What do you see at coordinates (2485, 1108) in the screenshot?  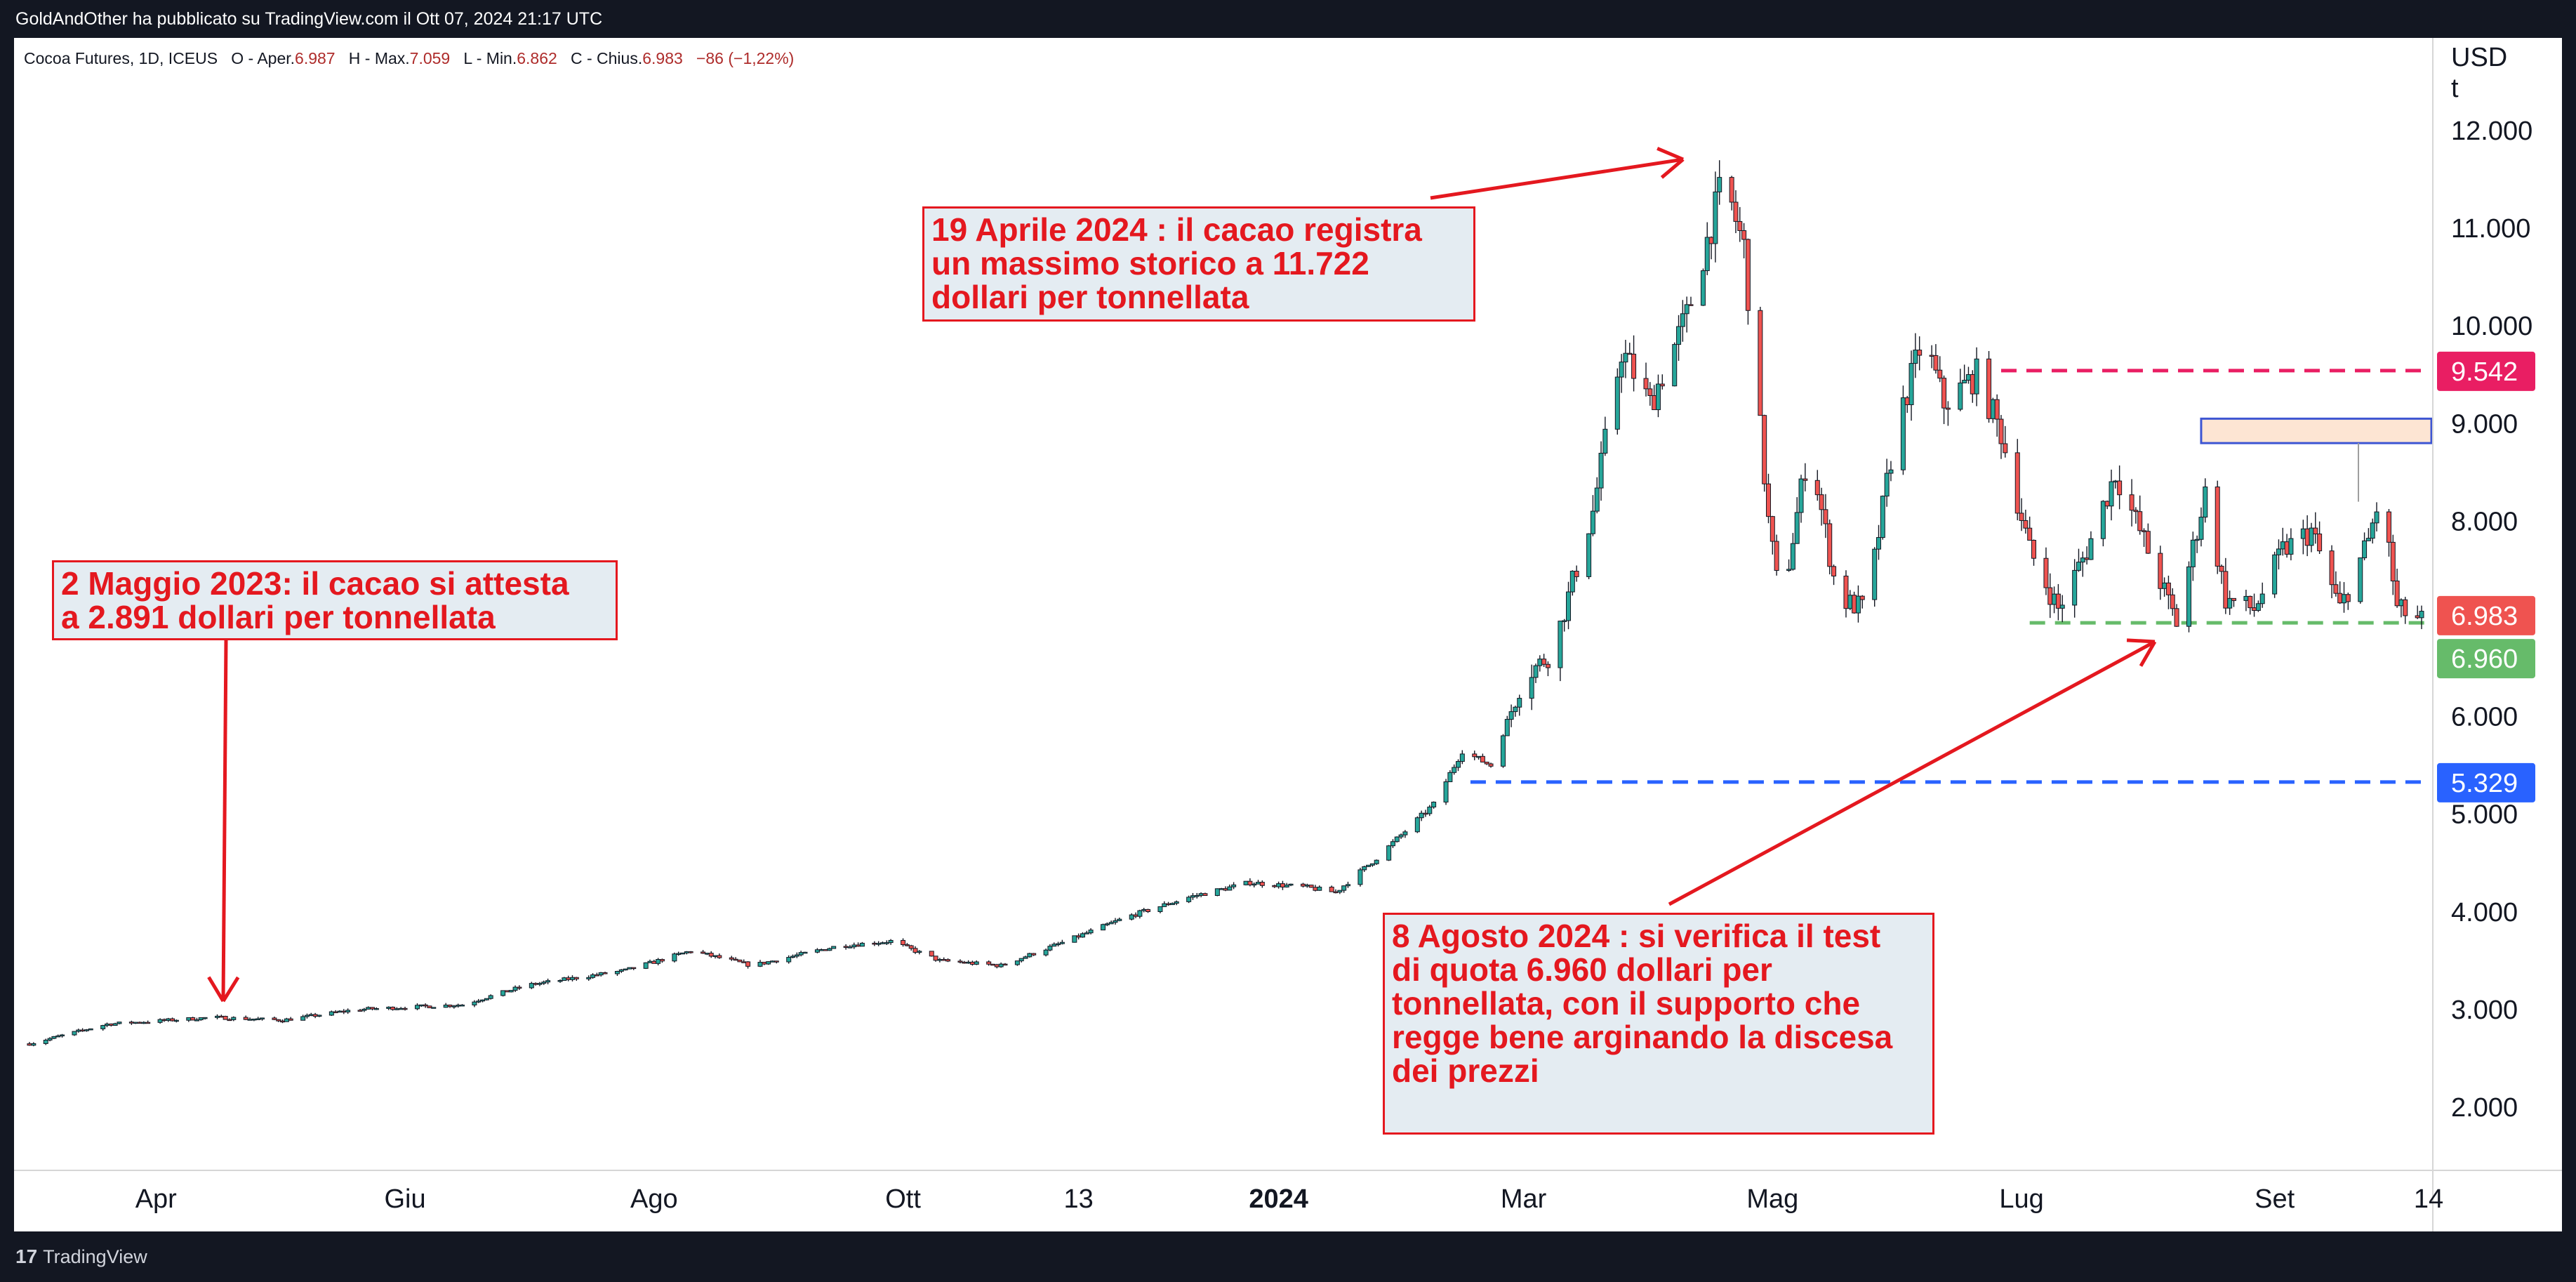 I see `y-tick-label: 2.000` at bounding box center [2485, 1108].